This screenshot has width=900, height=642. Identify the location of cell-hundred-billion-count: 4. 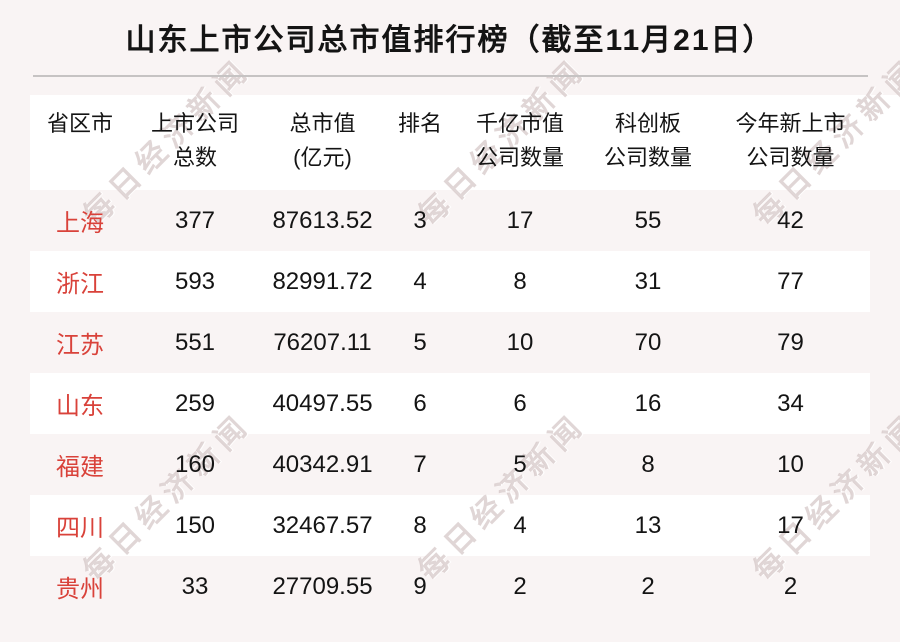
(520, 525).